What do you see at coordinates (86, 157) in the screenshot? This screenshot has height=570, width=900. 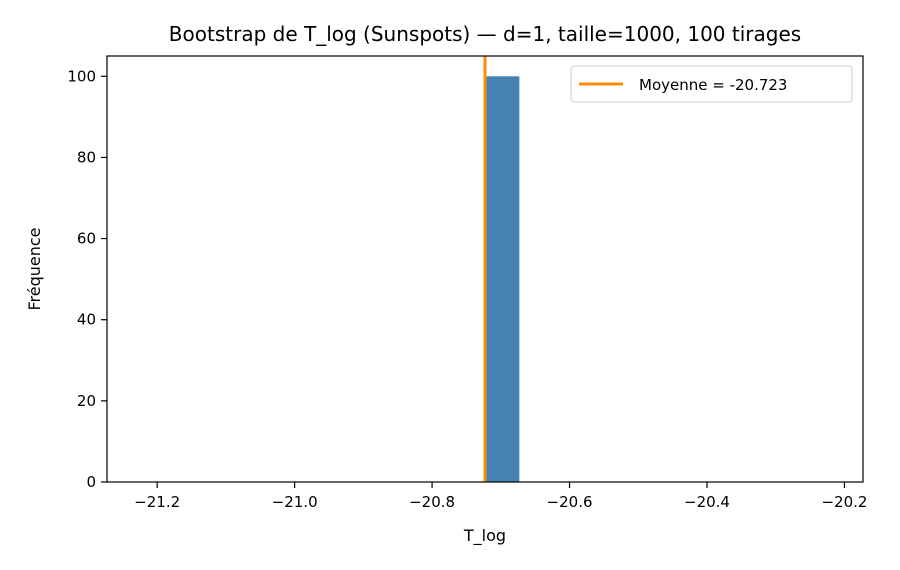 I see `y-tick-label: 80` at bounding box center [86, 157].